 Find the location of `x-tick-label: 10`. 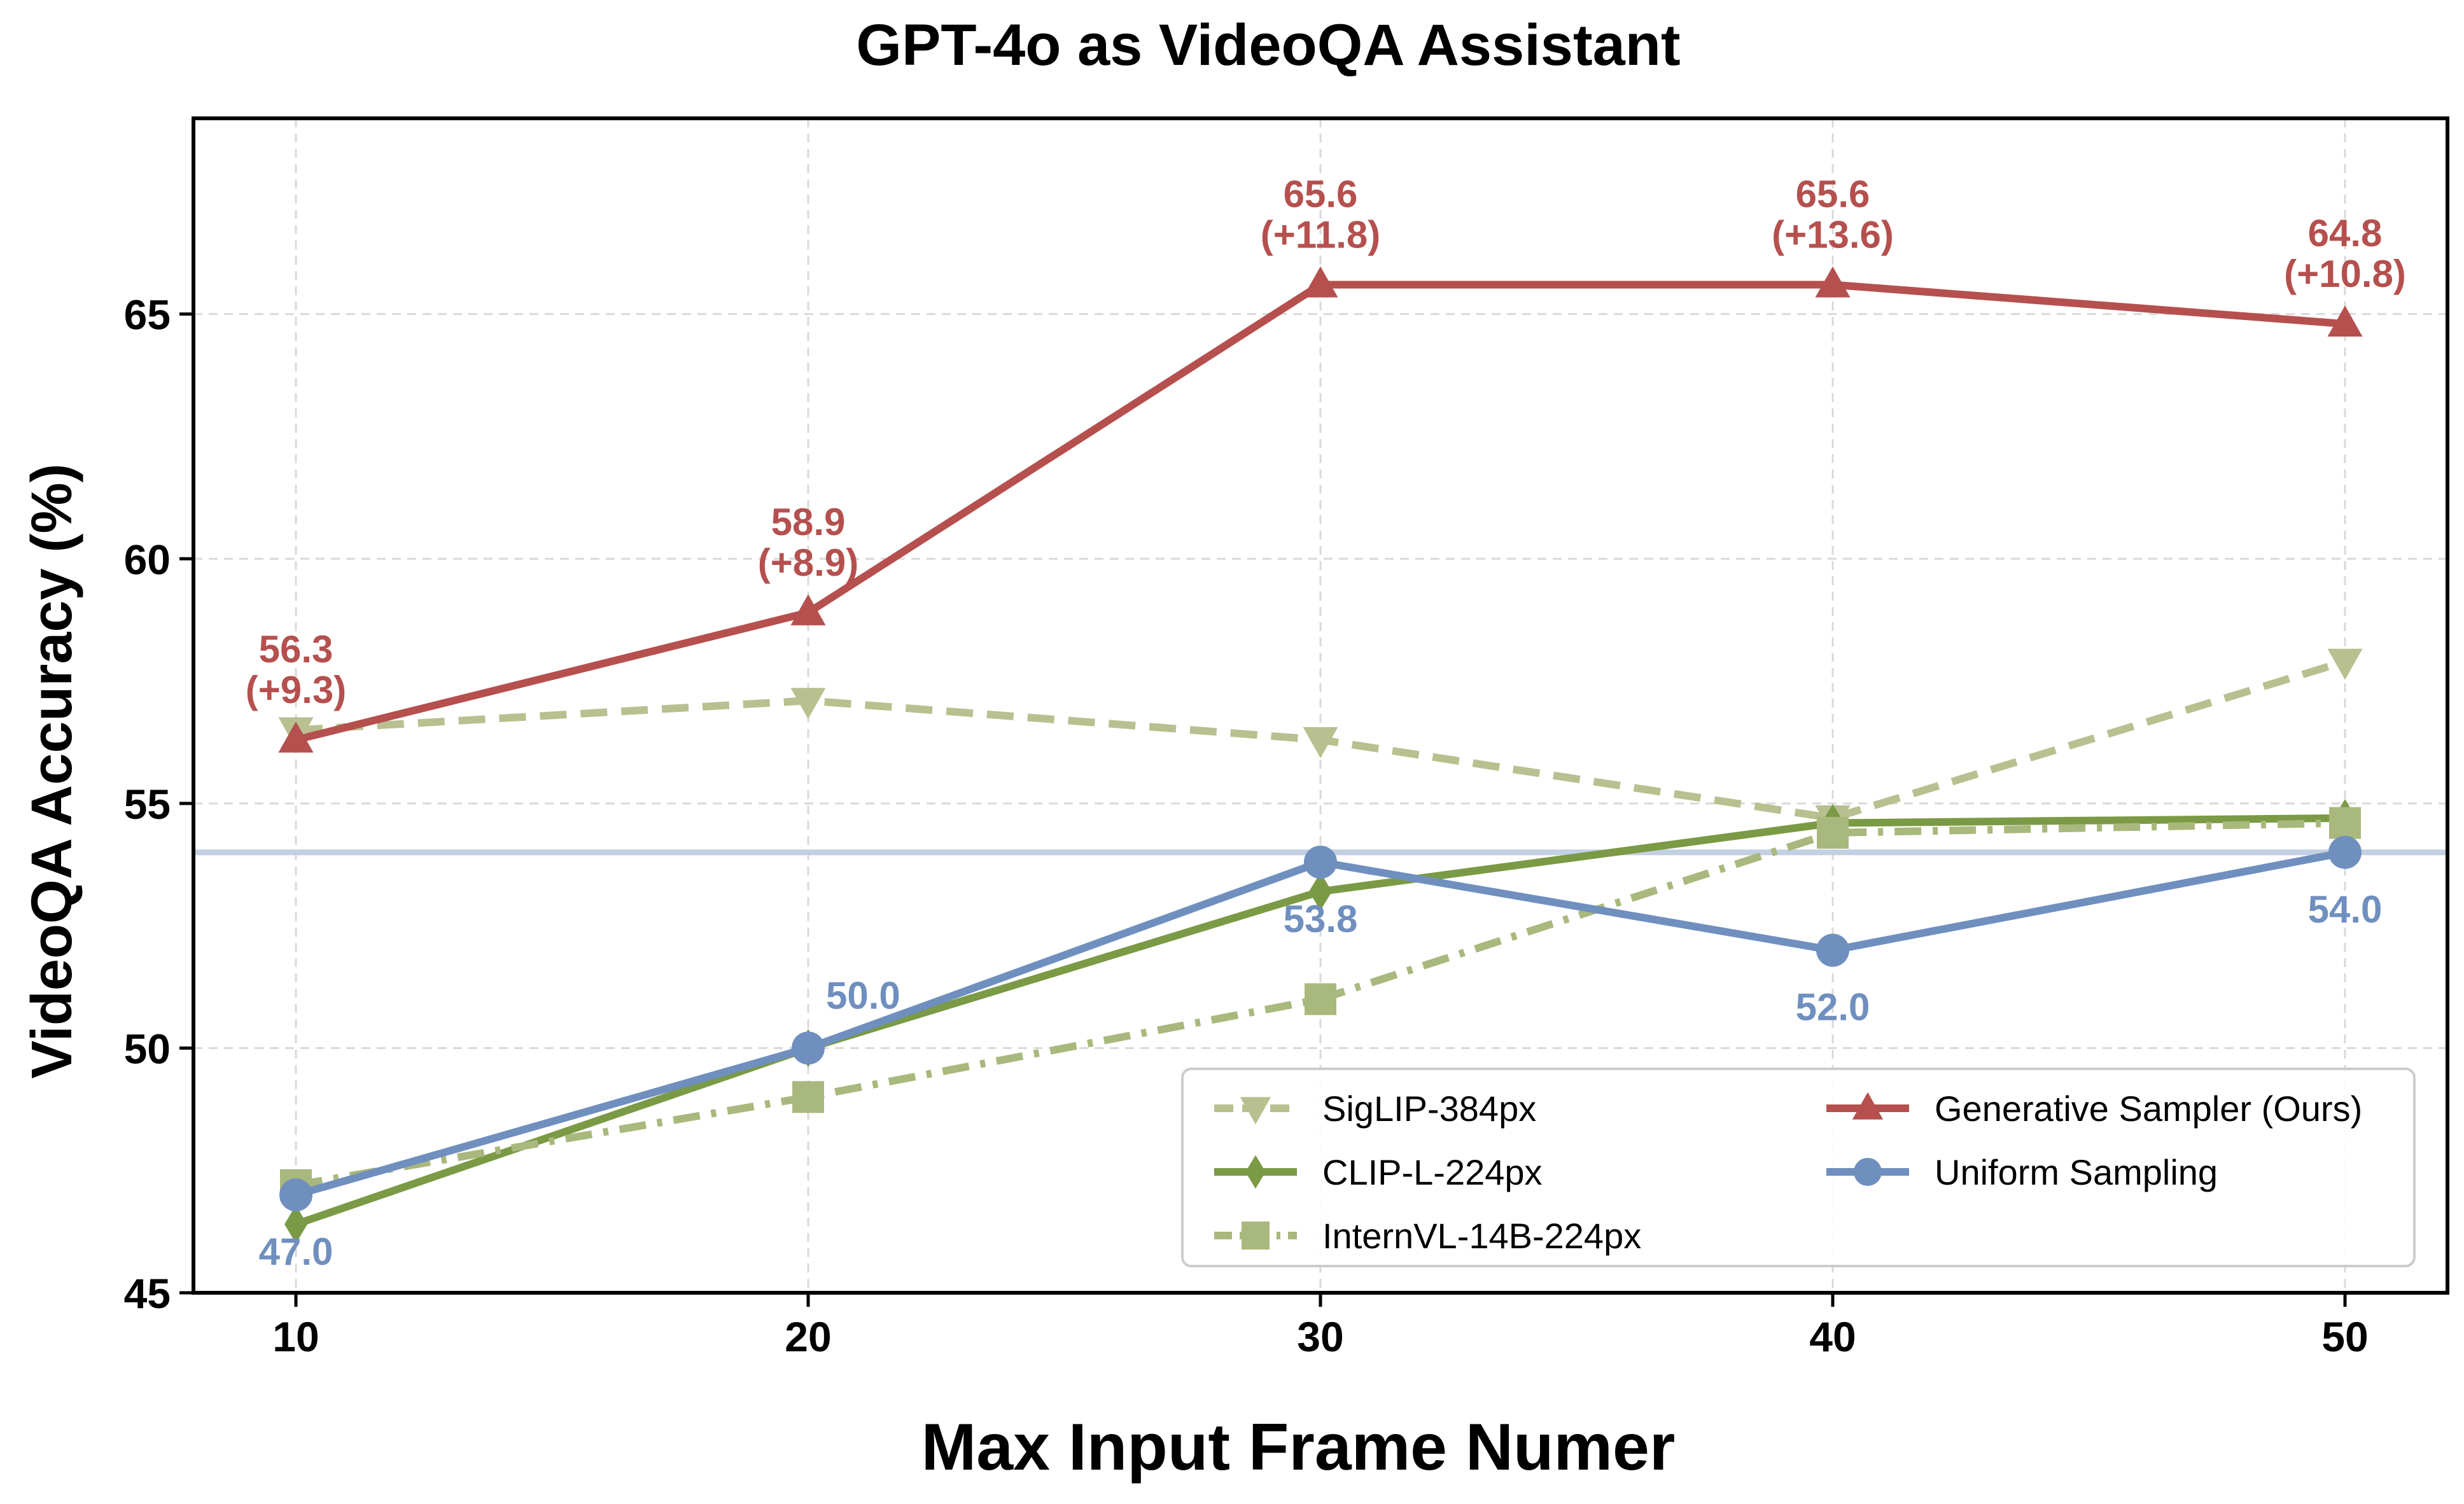

x-tick-label: 10 is located at coordinates (295, 1336).